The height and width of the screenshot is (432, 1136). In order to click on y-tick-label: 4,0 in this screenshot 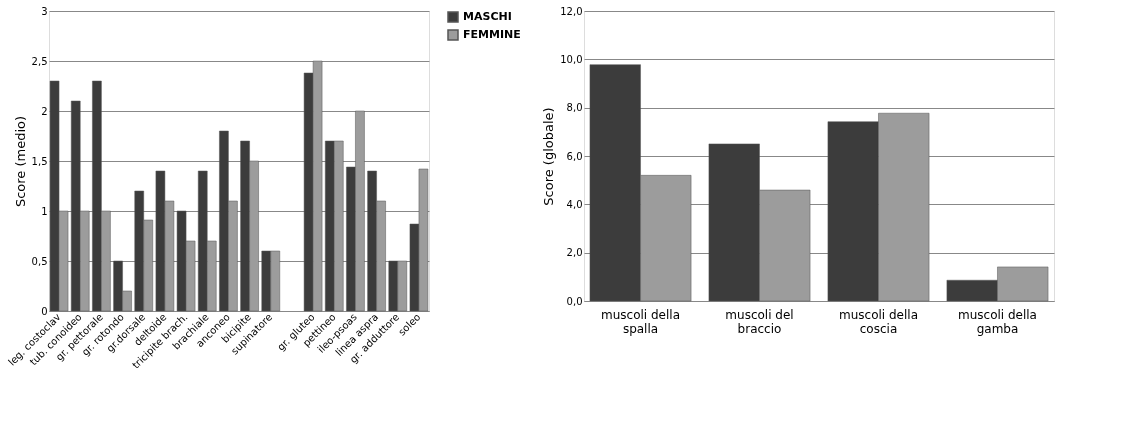, I will do `click(574, 204)`.